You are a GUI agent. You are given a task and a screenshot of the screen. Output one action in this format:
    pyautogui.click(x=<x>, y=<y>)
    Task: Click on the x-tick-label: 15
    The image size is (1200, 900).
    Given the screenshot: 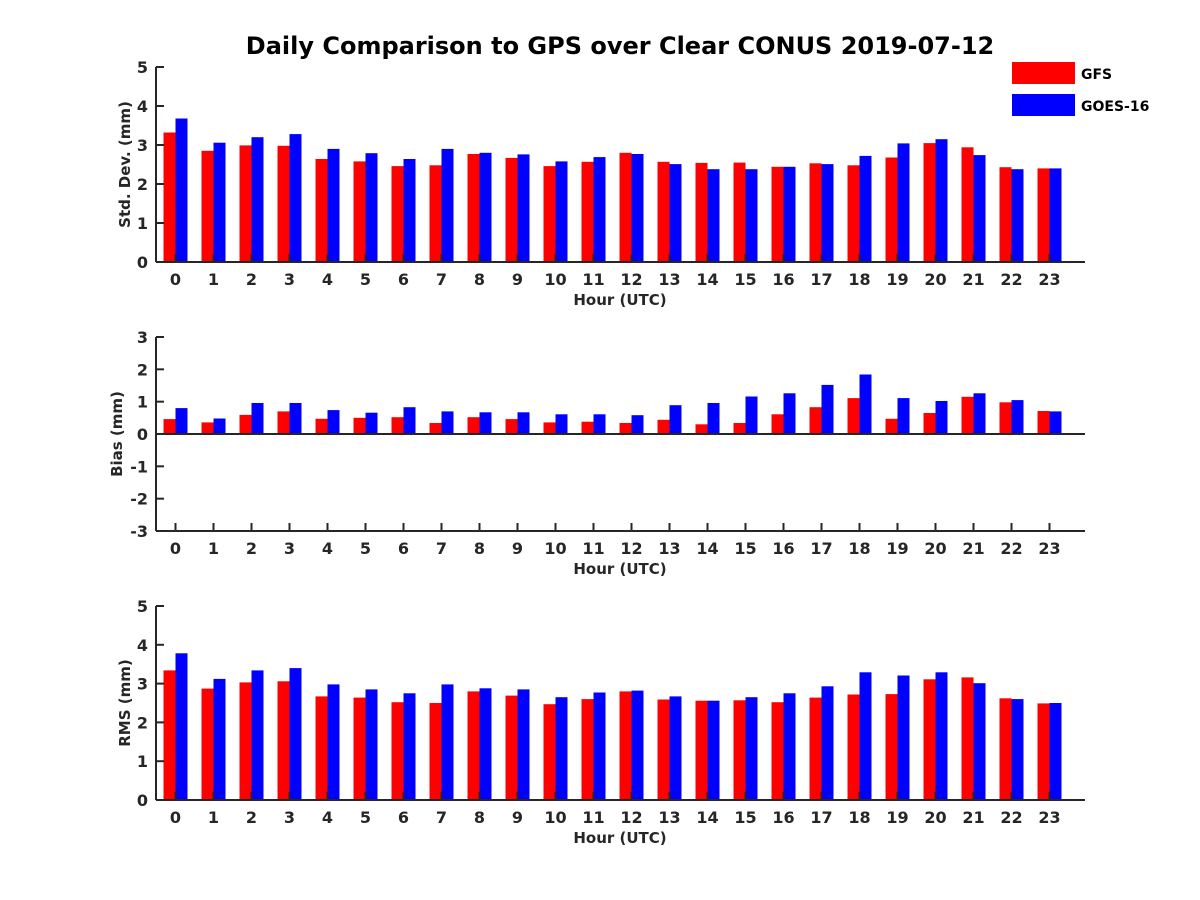 What is the action you would take?
    pyautogui.click(x=745, y=548)
    